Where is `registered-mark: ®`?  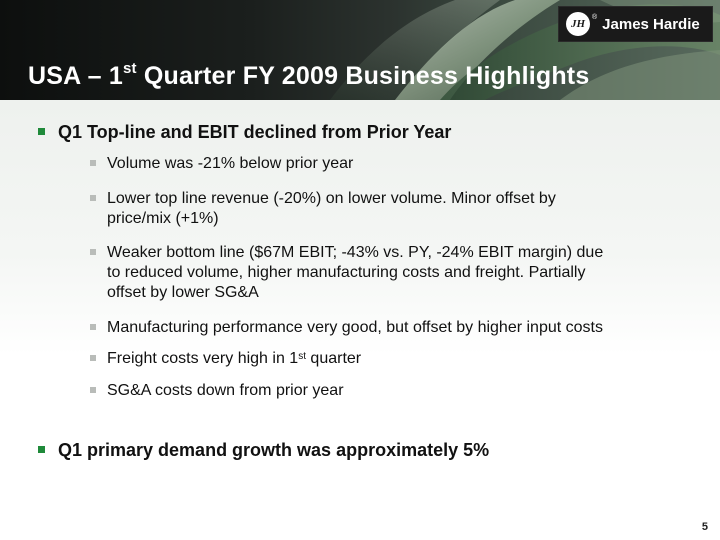 registered-mark: ® is located at coordinates (595, 17).